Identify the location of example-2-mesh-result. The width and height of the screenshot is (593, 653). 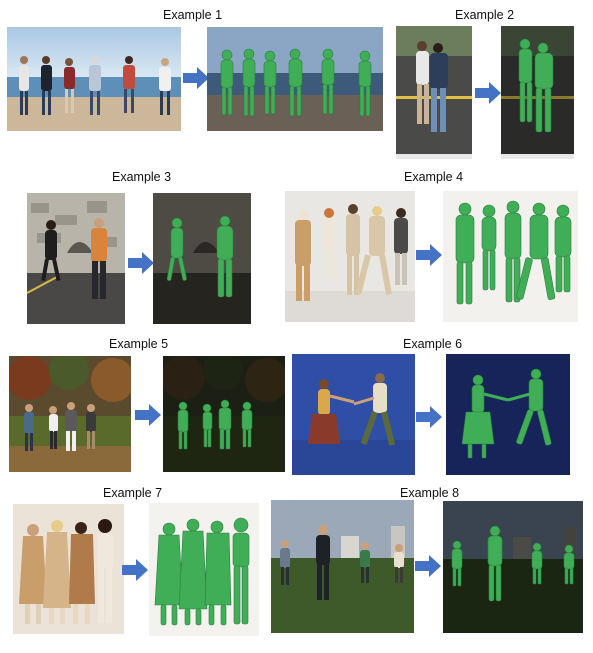
(537, 92).